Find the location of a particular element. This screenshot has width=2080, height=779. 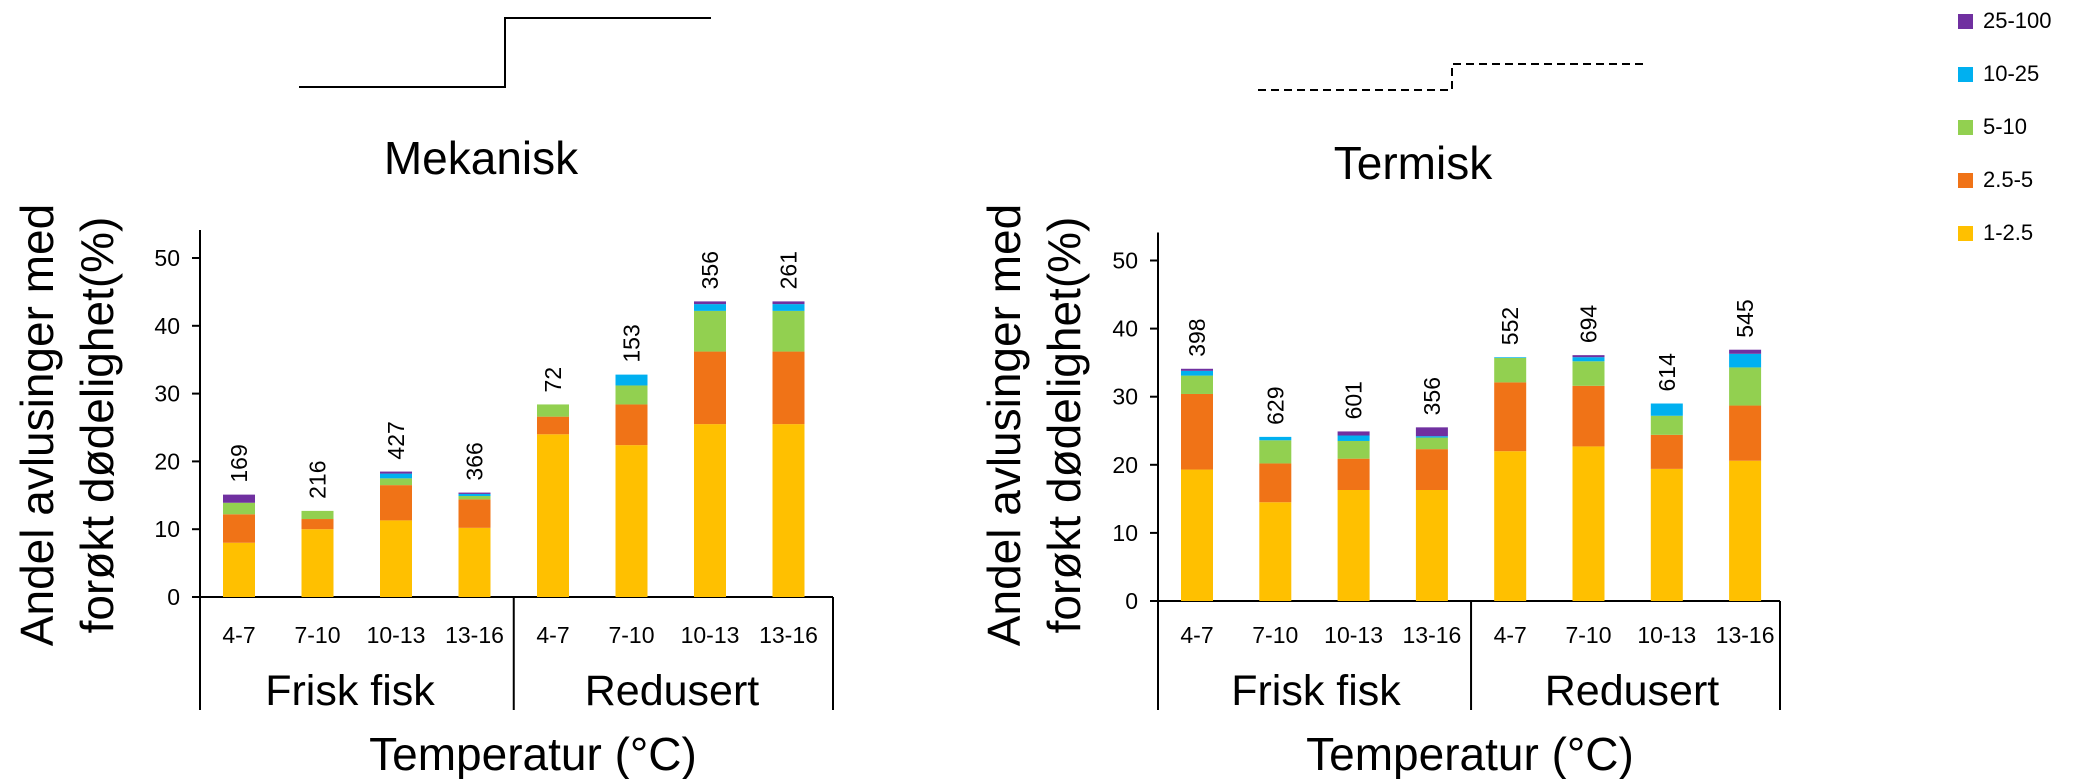

legend-label: 1-2.5 is located at coordinates (2008, 232).